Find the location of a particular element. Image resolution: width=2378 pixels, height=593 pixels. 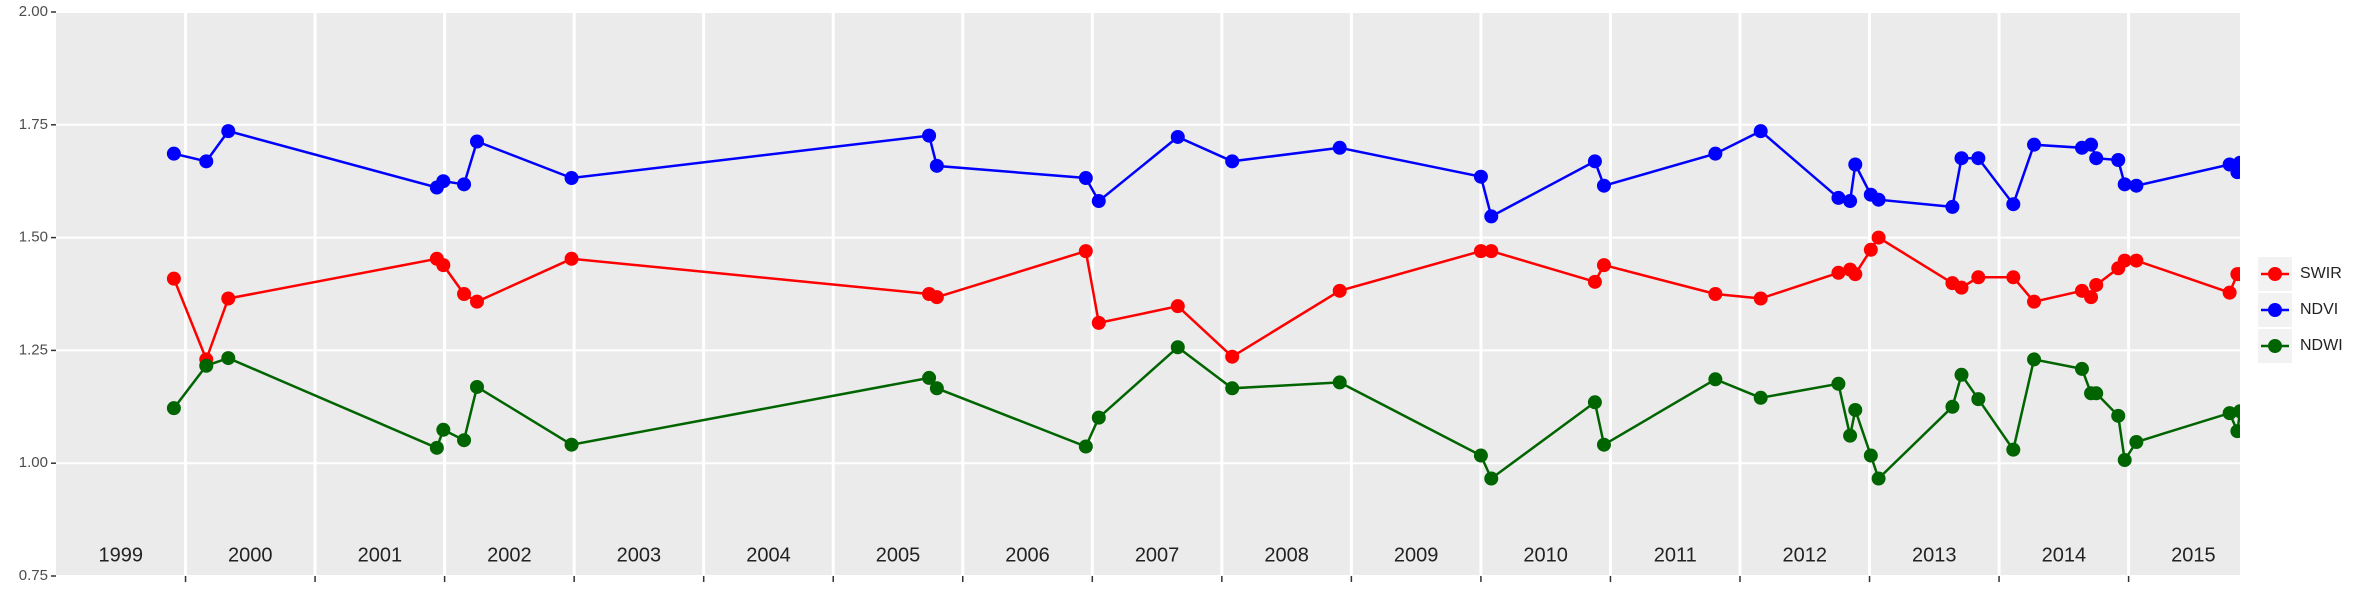

year-label: 2008 is located at coordinates (1286, 555).